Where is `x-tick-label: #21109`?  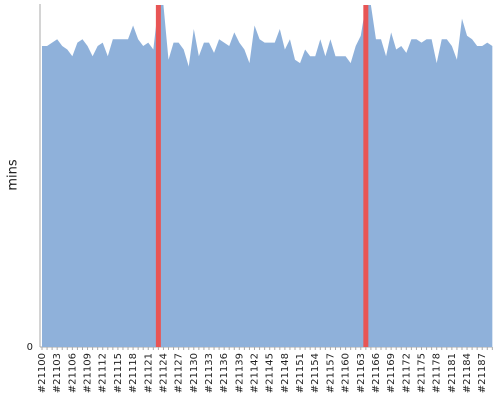
x-tick-label: #21109 is located at coordinates (88, 373).